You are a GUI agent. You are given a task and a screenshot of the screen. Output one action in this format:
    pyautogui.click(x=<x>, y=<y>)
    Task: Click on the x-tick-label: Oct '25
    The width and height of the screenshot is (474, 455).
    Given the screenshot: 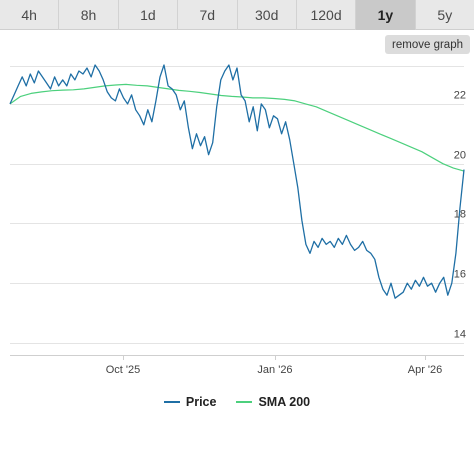 What is the action you would take?
    pyautogui.click(x=123, y=370)
    